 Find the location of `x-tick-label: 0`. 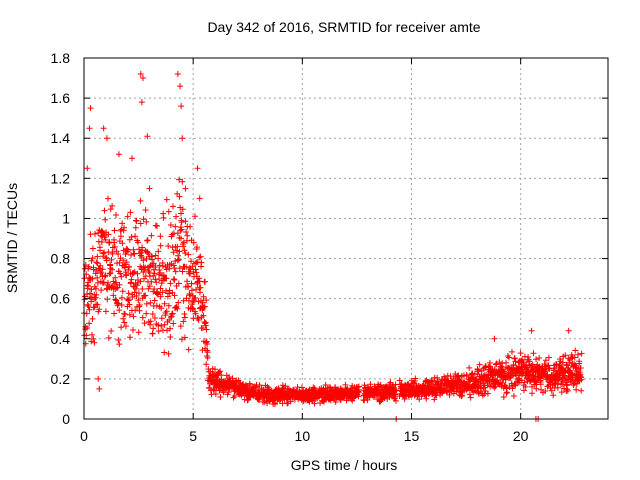

x-tick-label: 0 is located at coordinates (84, 436).